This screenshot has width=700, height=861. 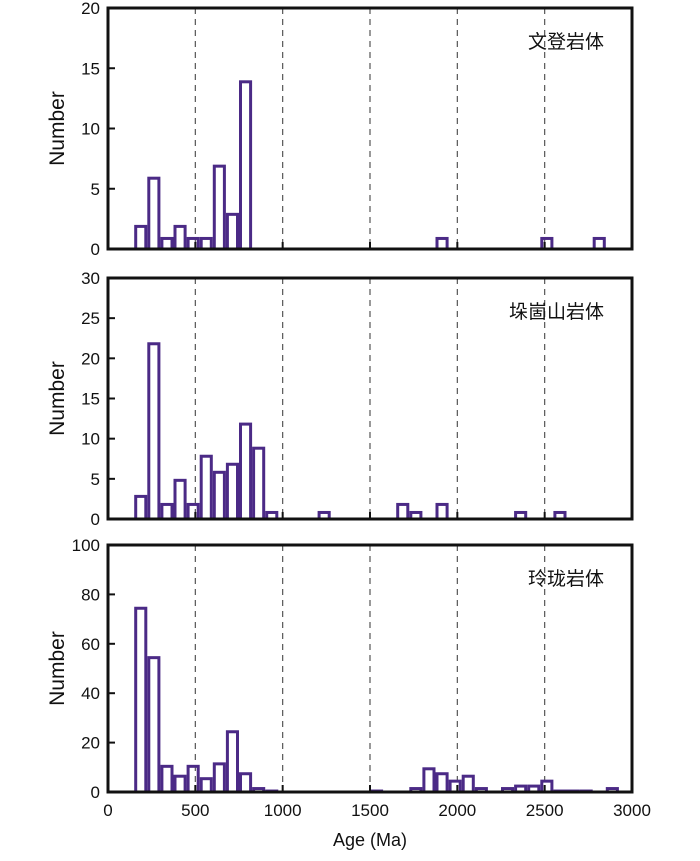 What do you see at coordinates (556, 312) in the screenshot?
I see `panel-title: 垛崮山岩体` at bounding box center [556, 312].